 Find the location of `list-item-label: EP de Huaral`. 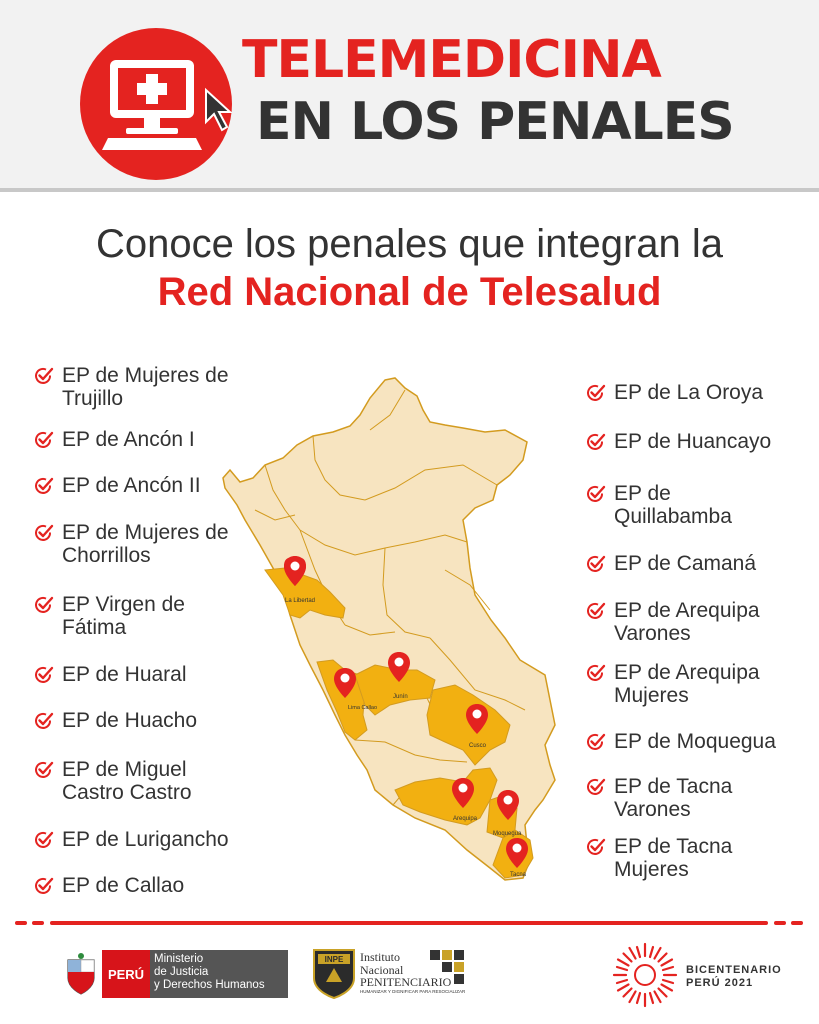

list-item-label: EP de Huaral is located at coordinates (124, 674).